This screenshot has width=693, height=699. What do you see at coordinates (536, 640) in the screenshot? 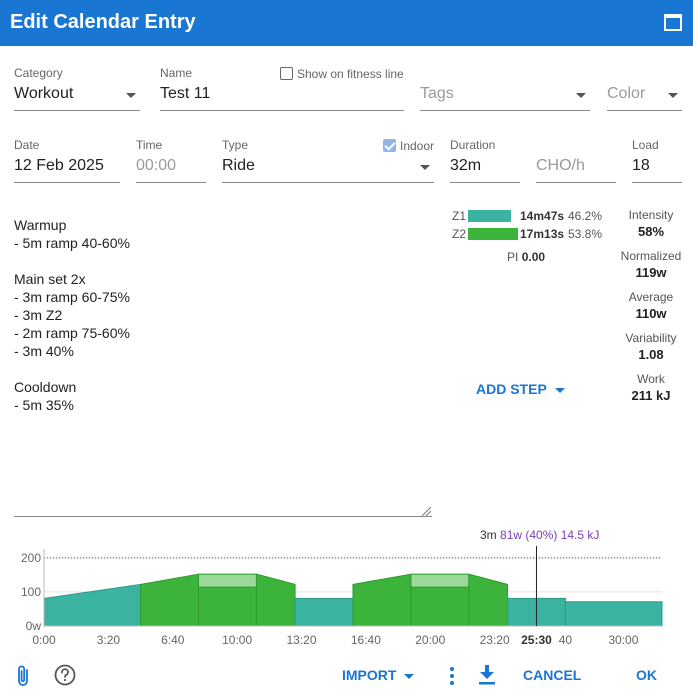
I see `x-tick-label: 25:30` at bounding box center [536, 640].